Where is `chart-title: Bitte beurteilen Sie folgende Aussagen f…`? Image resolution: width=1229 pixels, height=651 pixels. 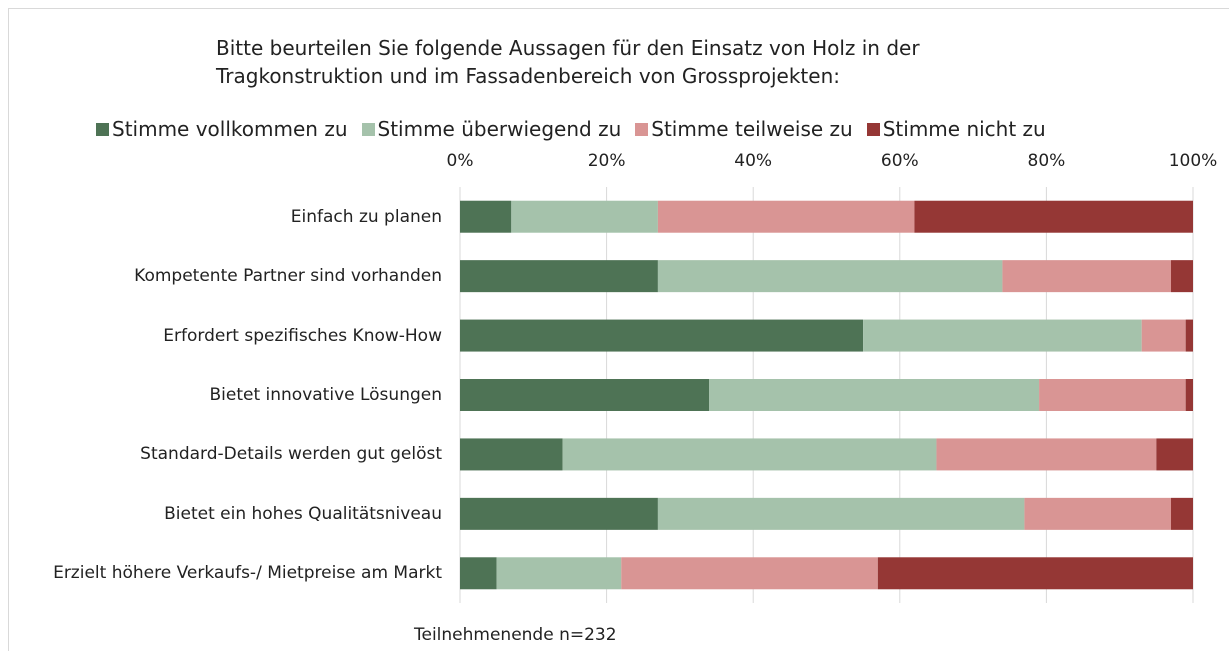 chart-title: Bitte beurteilen Sie folgende Aussagen f… is located at coordinates (568, 62).